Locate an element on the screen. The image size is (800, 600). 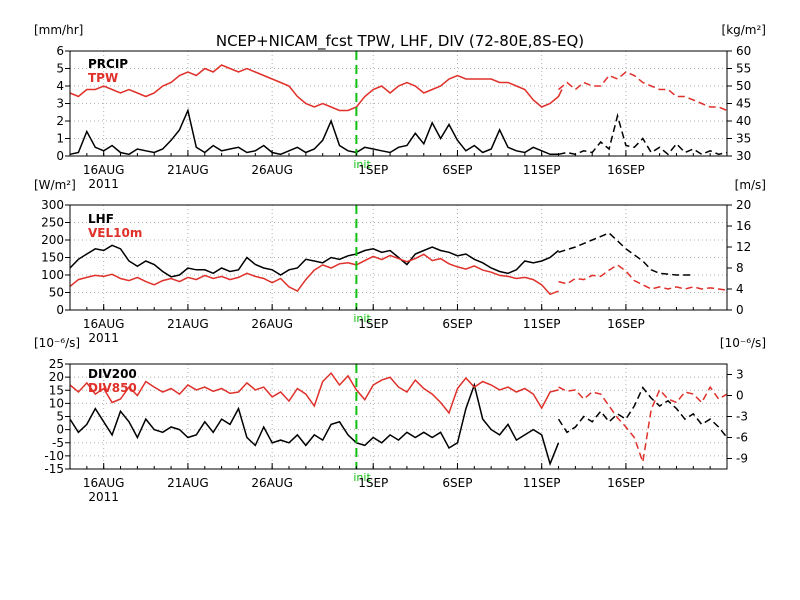
left-tick-label: 15 is located at coordinates (56, 390).